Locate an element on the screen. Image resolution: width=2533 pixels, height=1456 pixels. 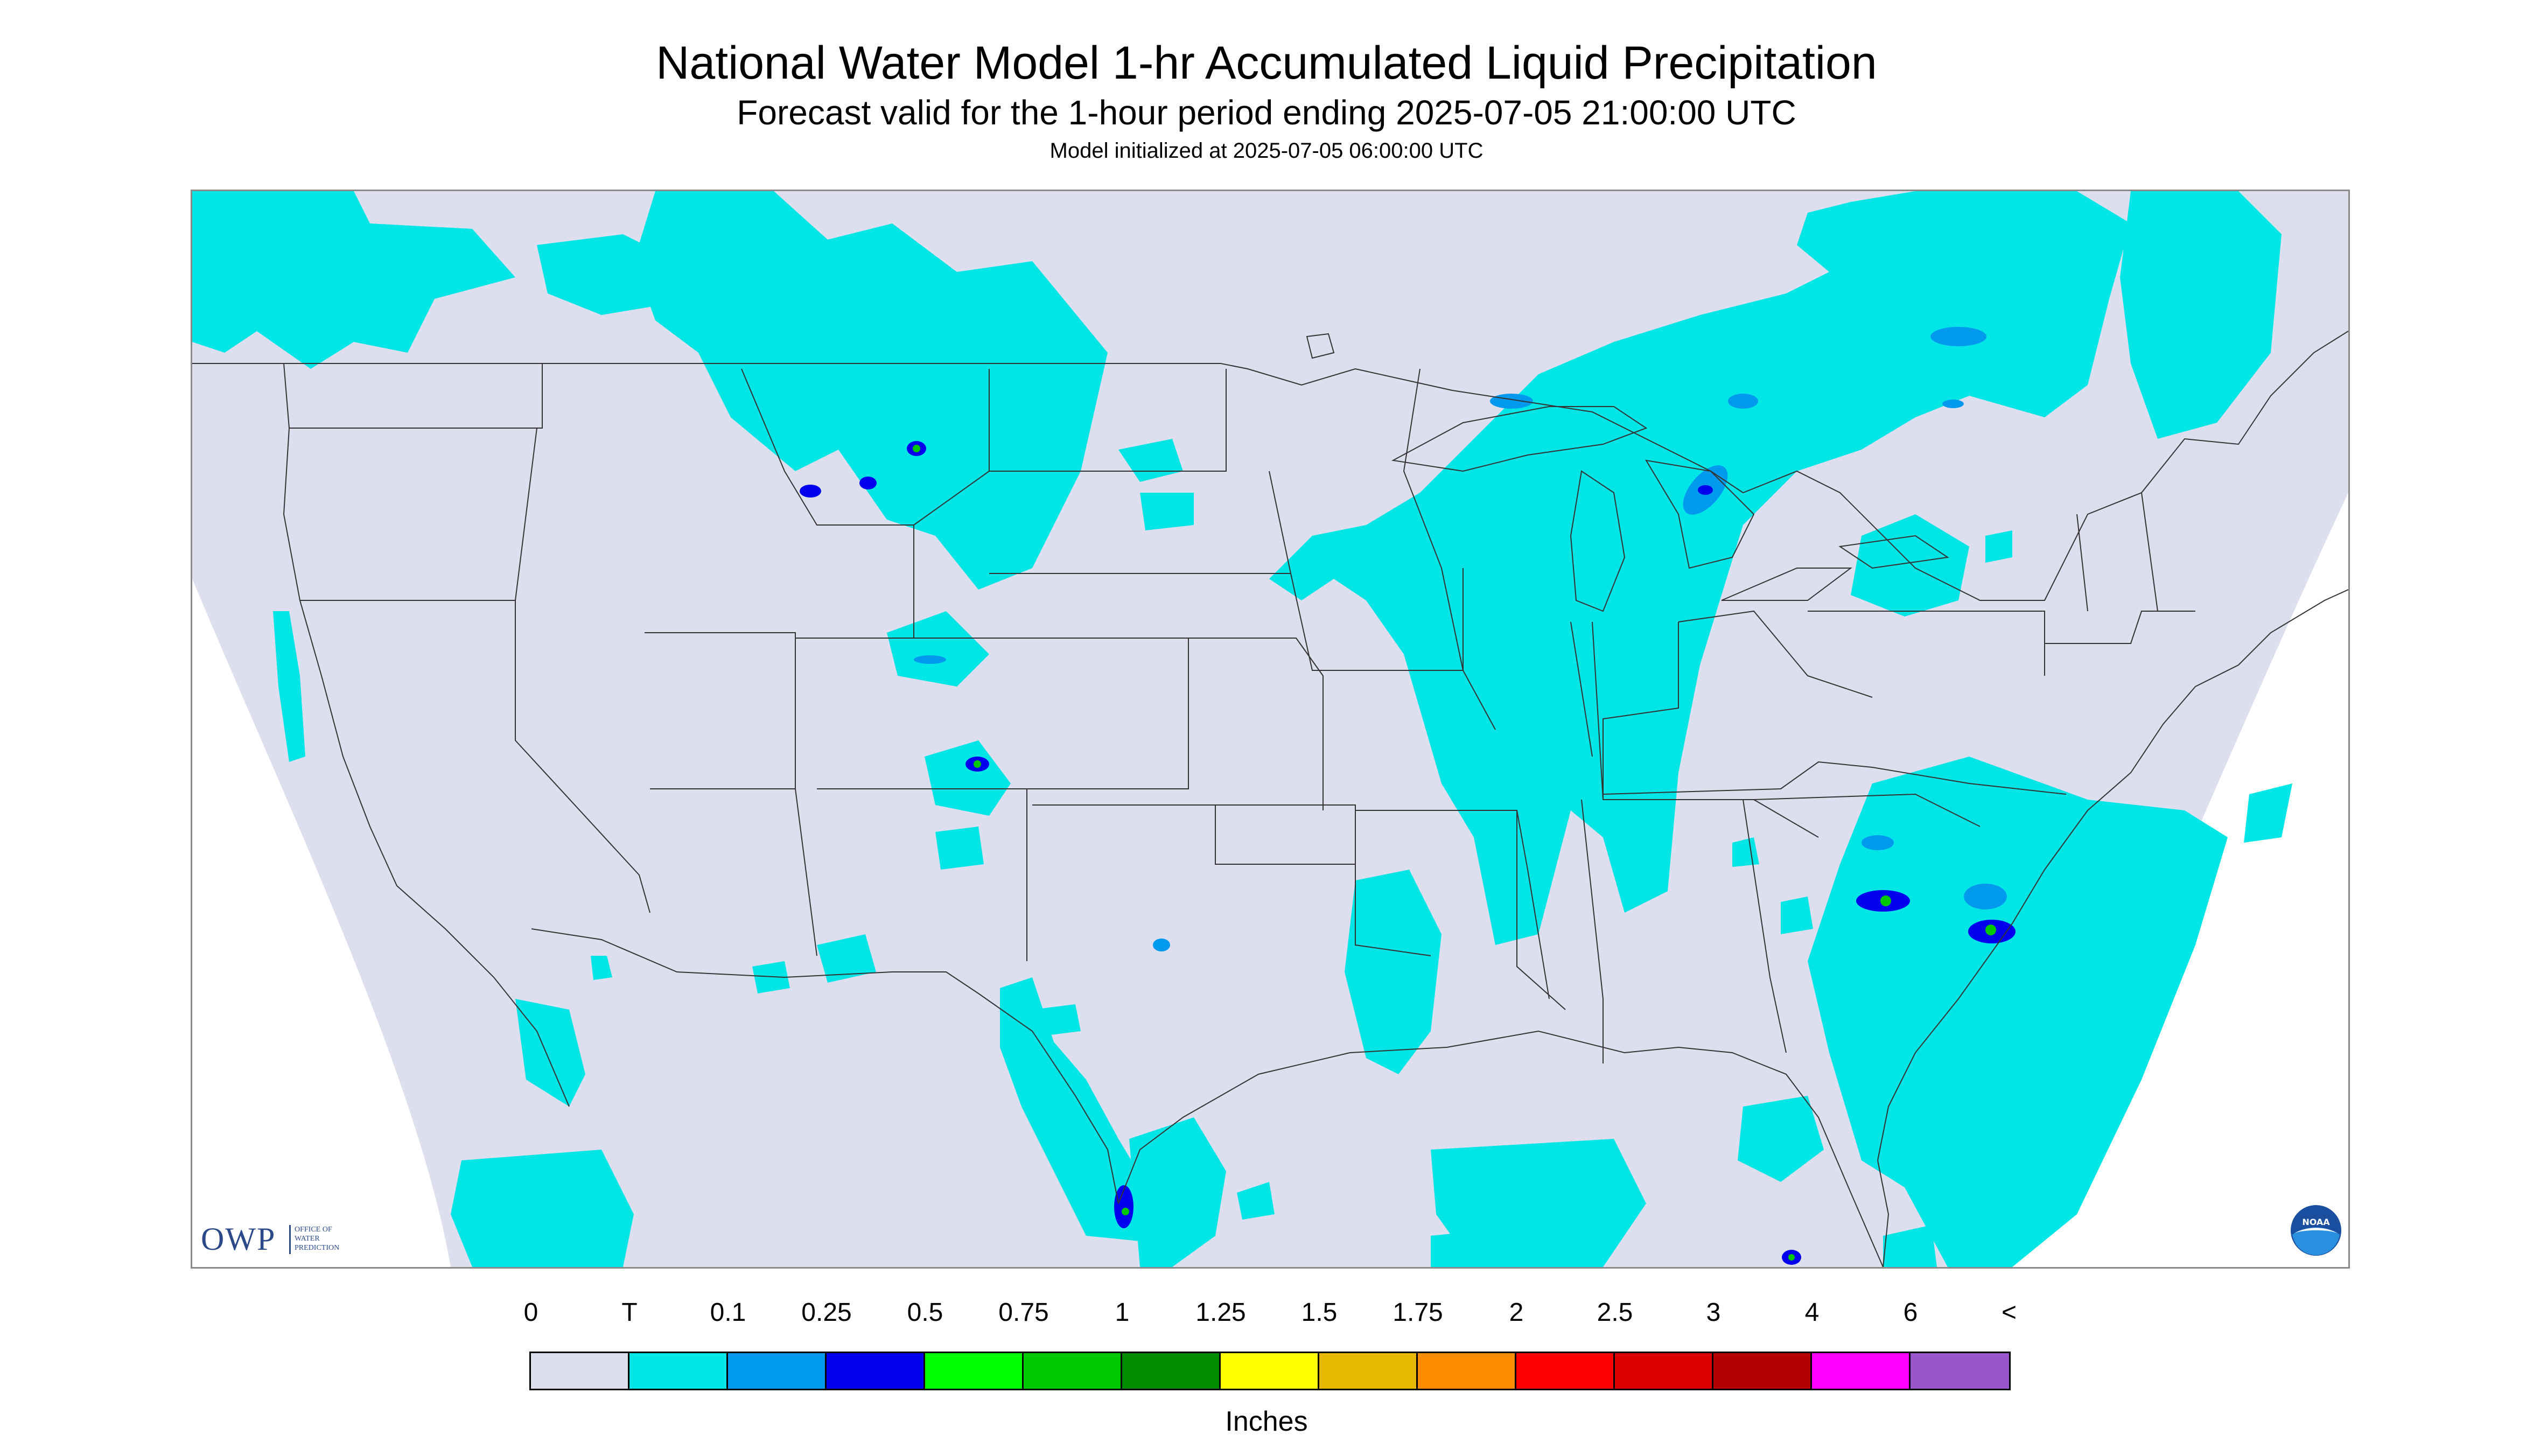
legend-tick-label: 6 is located at coordinates (1911, 1312).